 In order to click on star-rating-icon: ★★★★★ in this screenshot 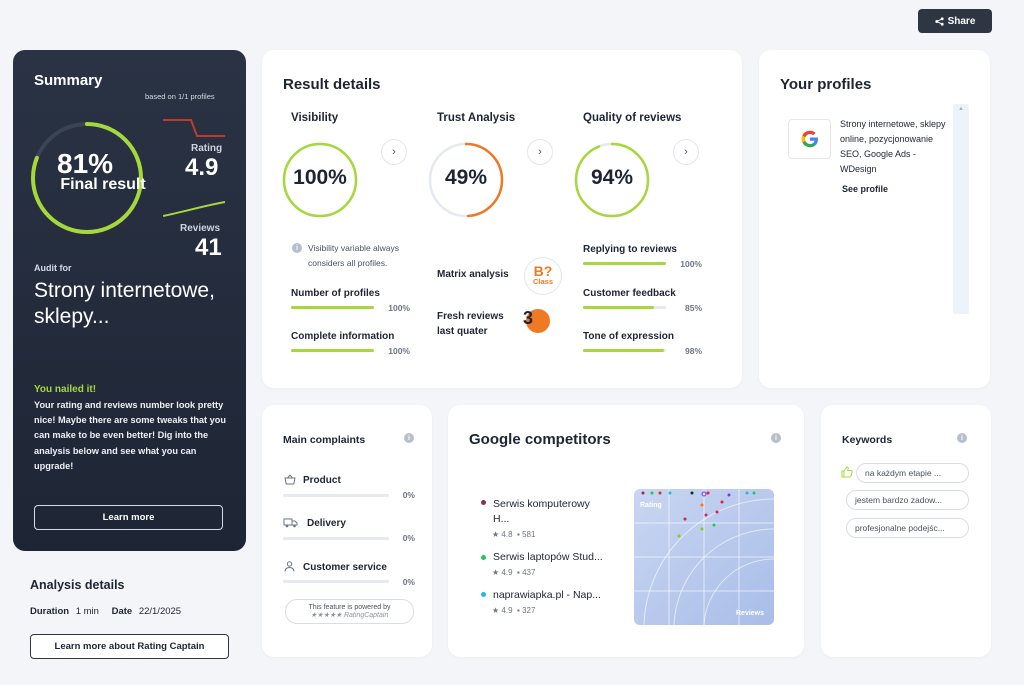, I will do `click(326, 615)`.